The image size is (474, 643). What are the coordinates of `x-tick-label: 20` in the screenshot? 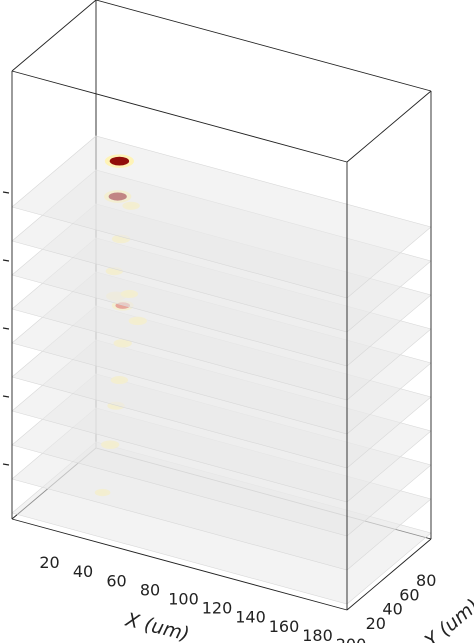 It's located at (49, 562).